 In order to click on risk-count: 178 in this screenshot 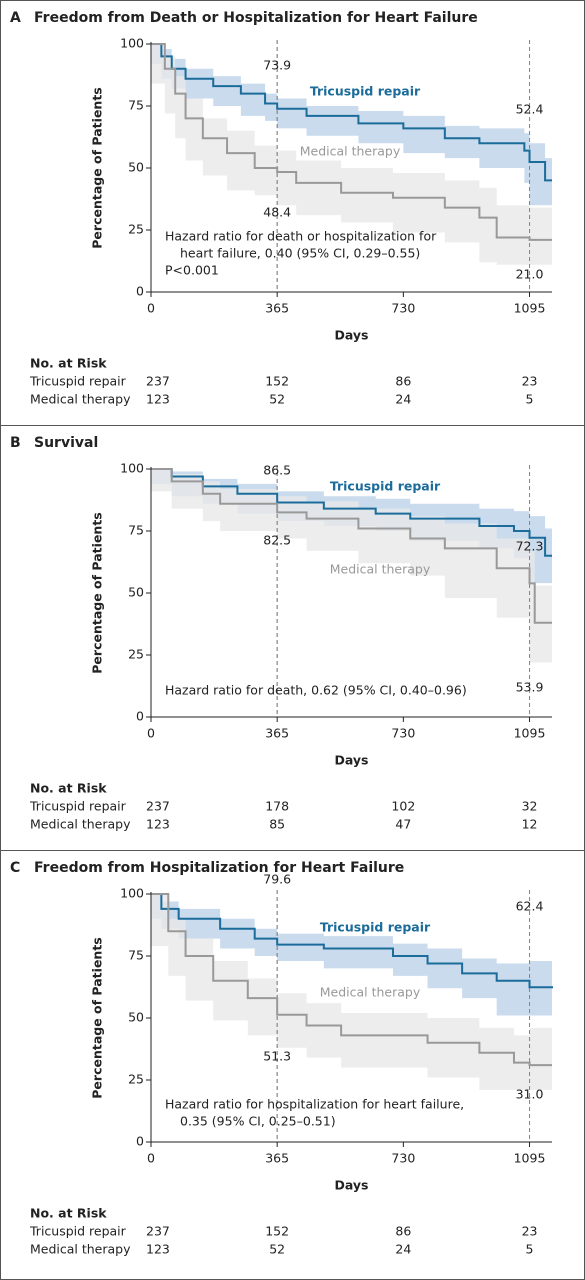, I will do `click(277, 806)`.